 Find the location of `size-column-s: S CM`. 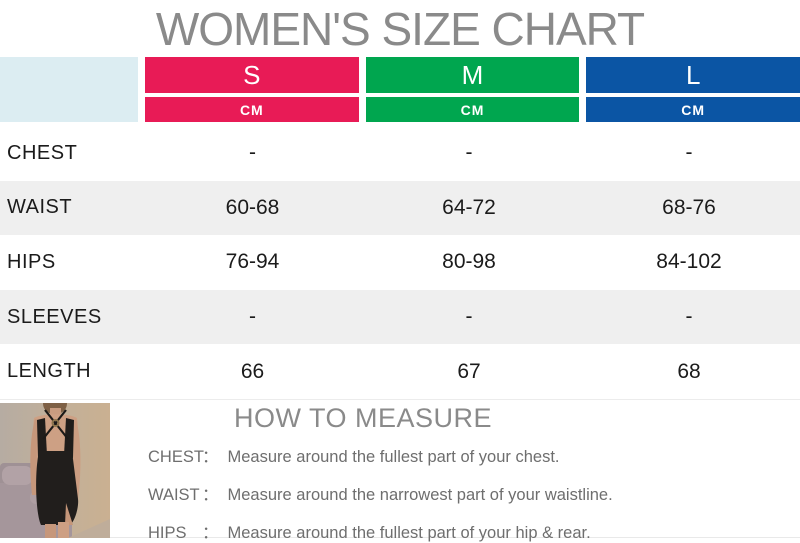

size-column-s: S CM is located at coordinates (252, 89).